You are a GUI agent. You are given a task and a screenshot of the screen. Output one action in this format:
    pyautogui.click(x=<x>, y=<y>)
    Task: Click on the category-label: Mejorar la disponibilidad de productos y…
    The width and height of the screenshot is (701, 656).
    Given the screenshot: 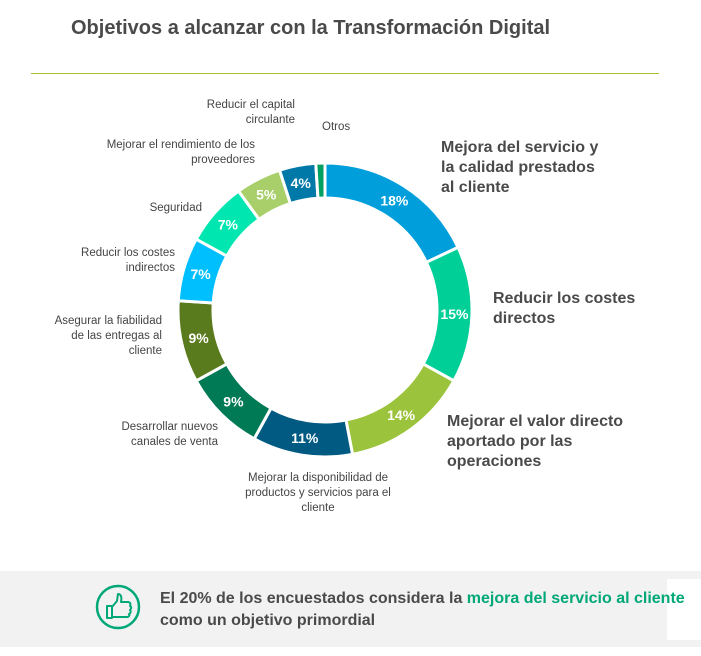 What is the action you would take?
    pyautogui.click(x=318, y=493)
    